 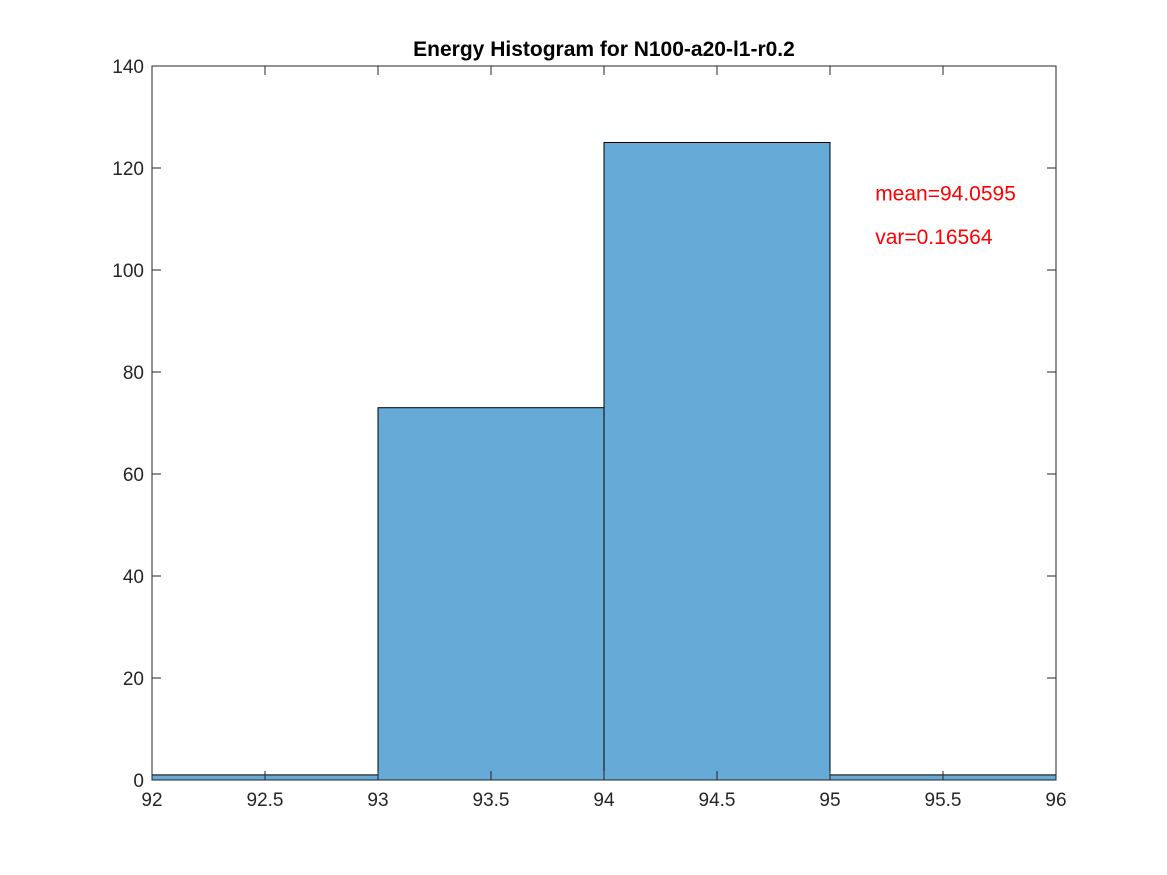 I want to click on y-tick-label-4: 80, so click(x=133, y=373).